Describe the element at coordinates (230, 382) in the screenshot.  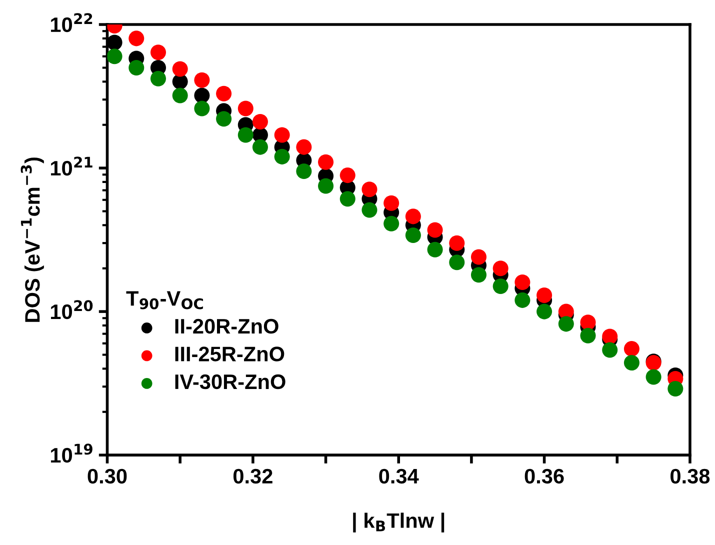
I see `legend-label: IV-30R-ZnO` at that location.